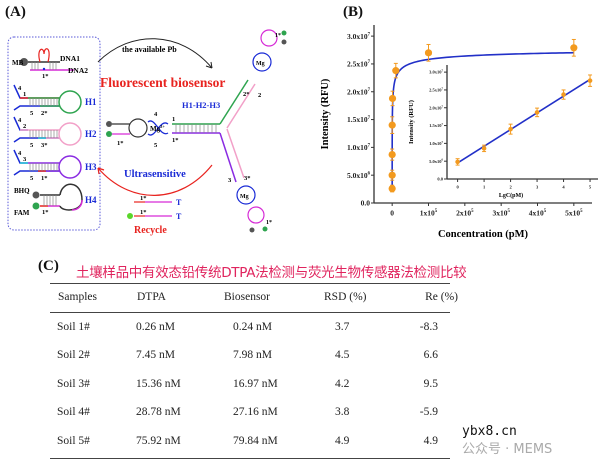 The image size is (600, 464). What do you see at coordinates (91, 167) in the screenshot?
I see `h3-label: H3` at bounding box center [91, 167].